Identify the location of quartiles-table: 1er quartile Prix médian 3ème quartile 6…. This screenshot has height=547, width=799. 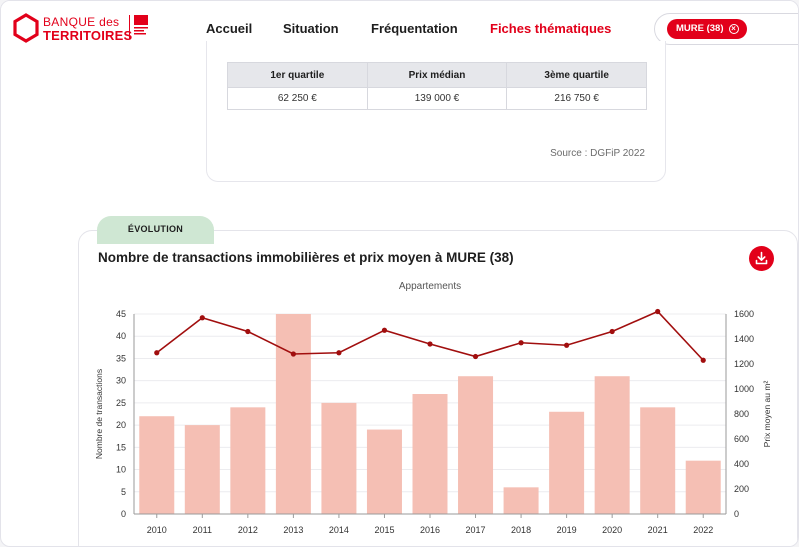
(437, 86).